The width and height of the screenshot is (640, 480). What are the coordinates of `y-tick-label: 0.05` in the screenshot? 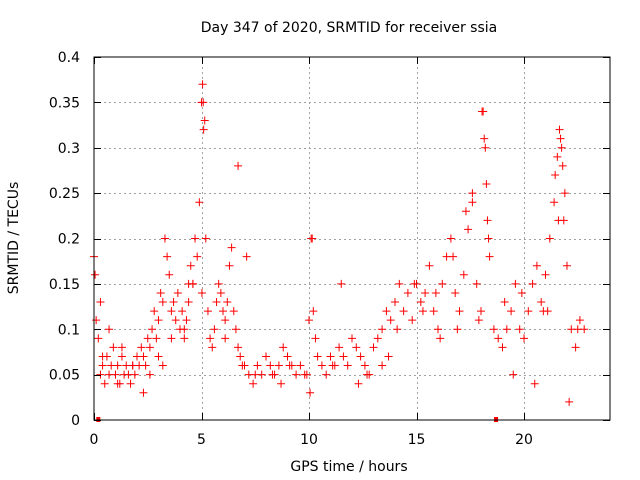 It's located at (64, 376).